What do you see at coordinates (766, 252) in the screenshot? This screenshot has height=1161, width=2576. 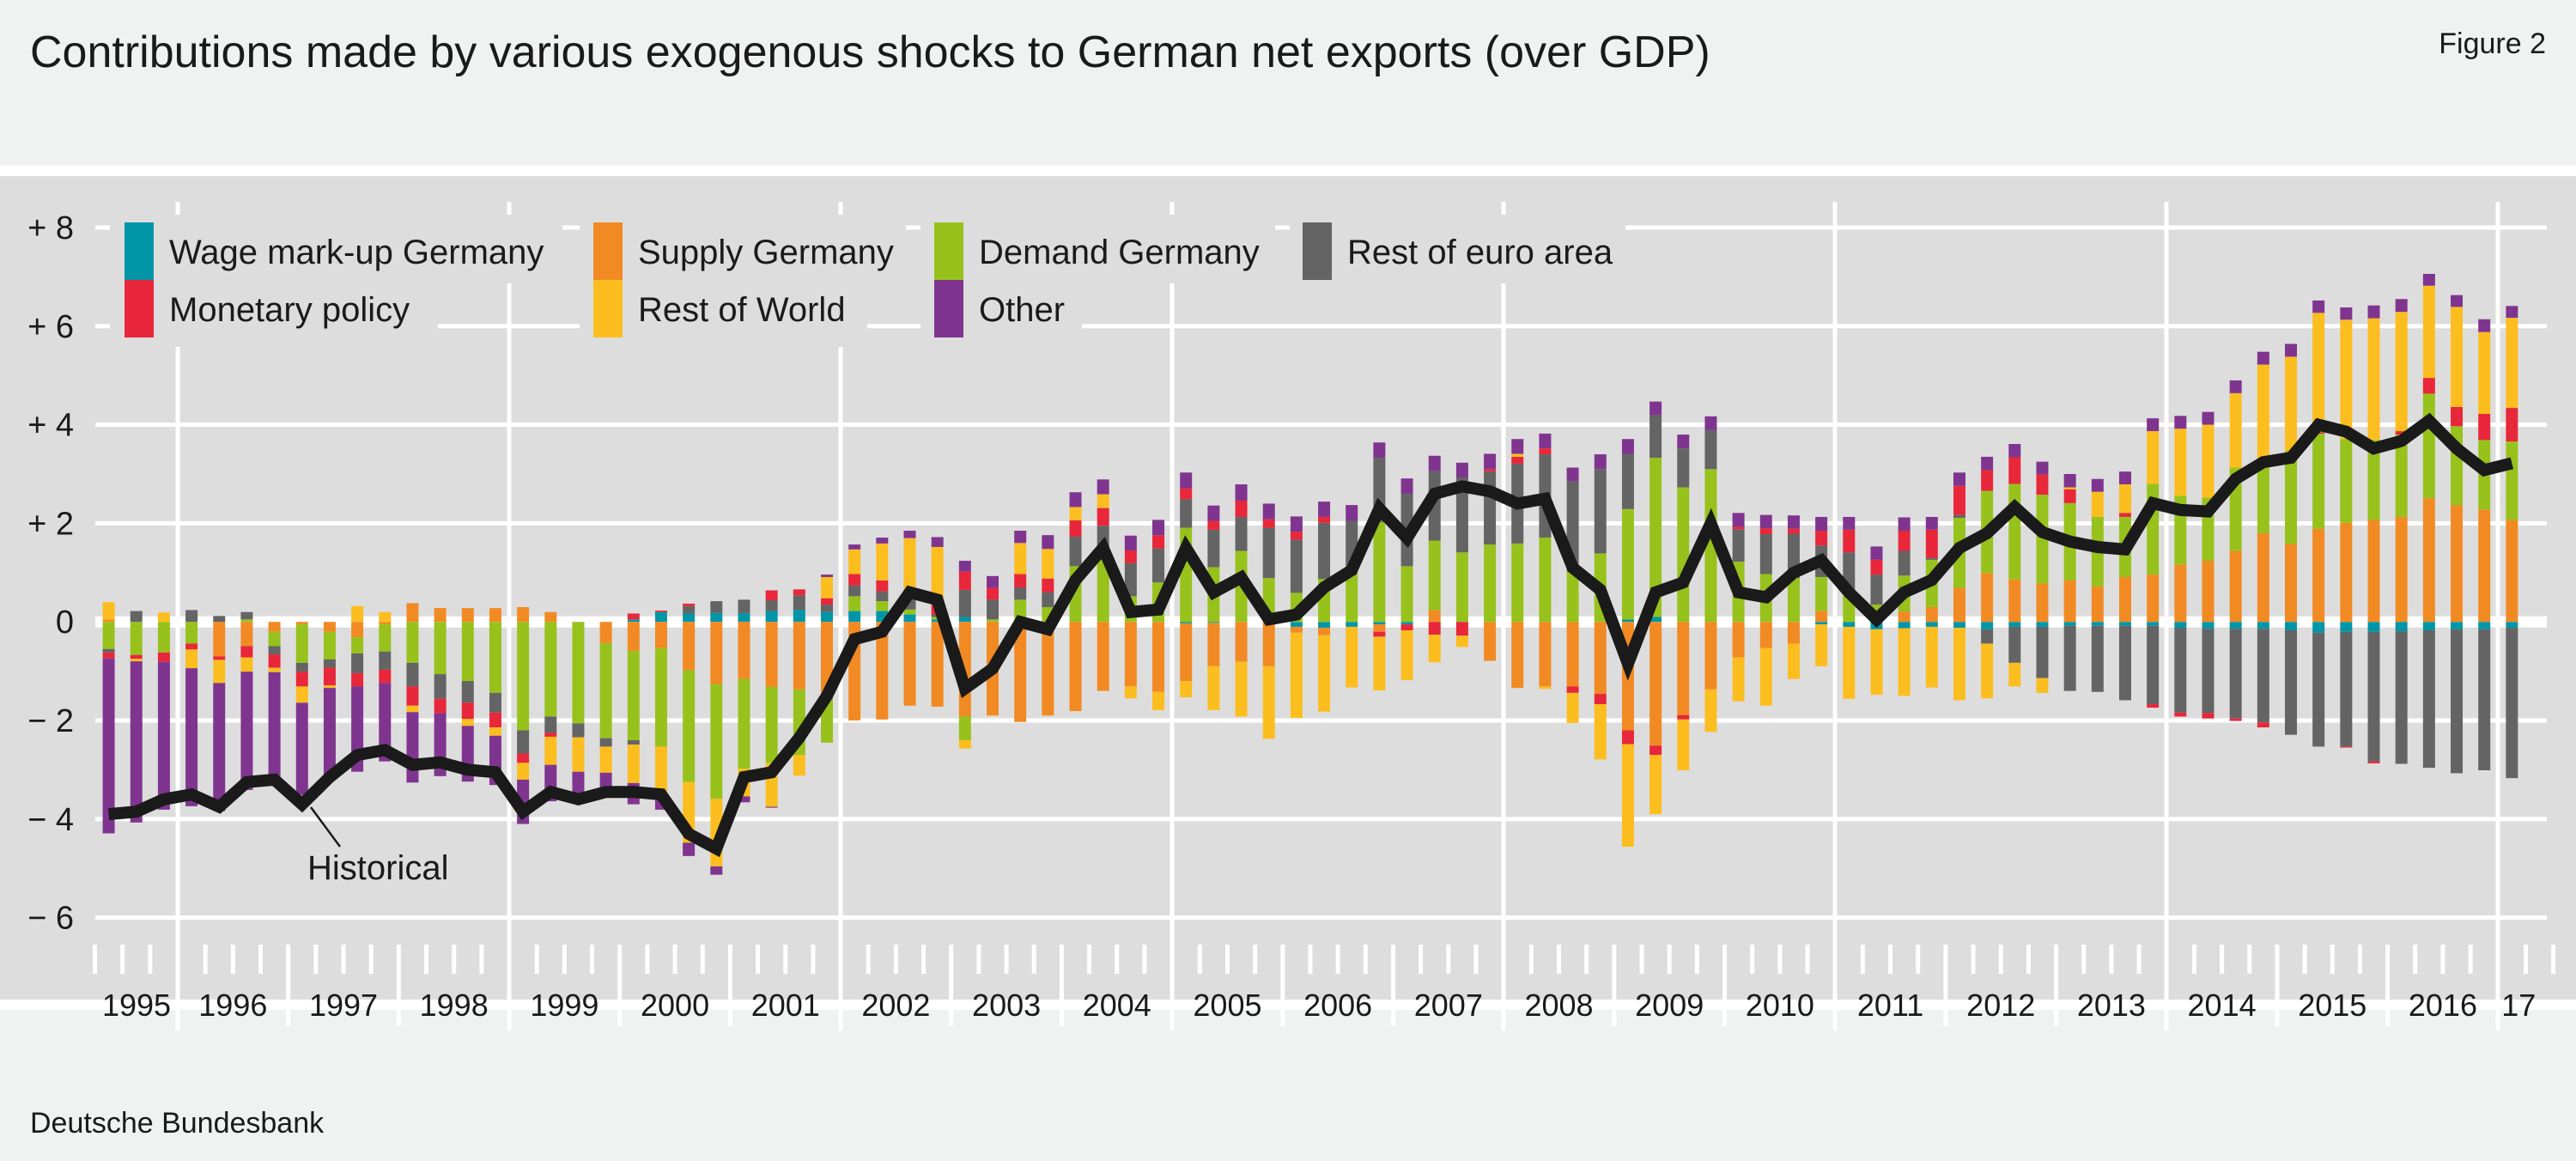 I see `legend-label: Supply Germany` at bounding box center [766, 252].